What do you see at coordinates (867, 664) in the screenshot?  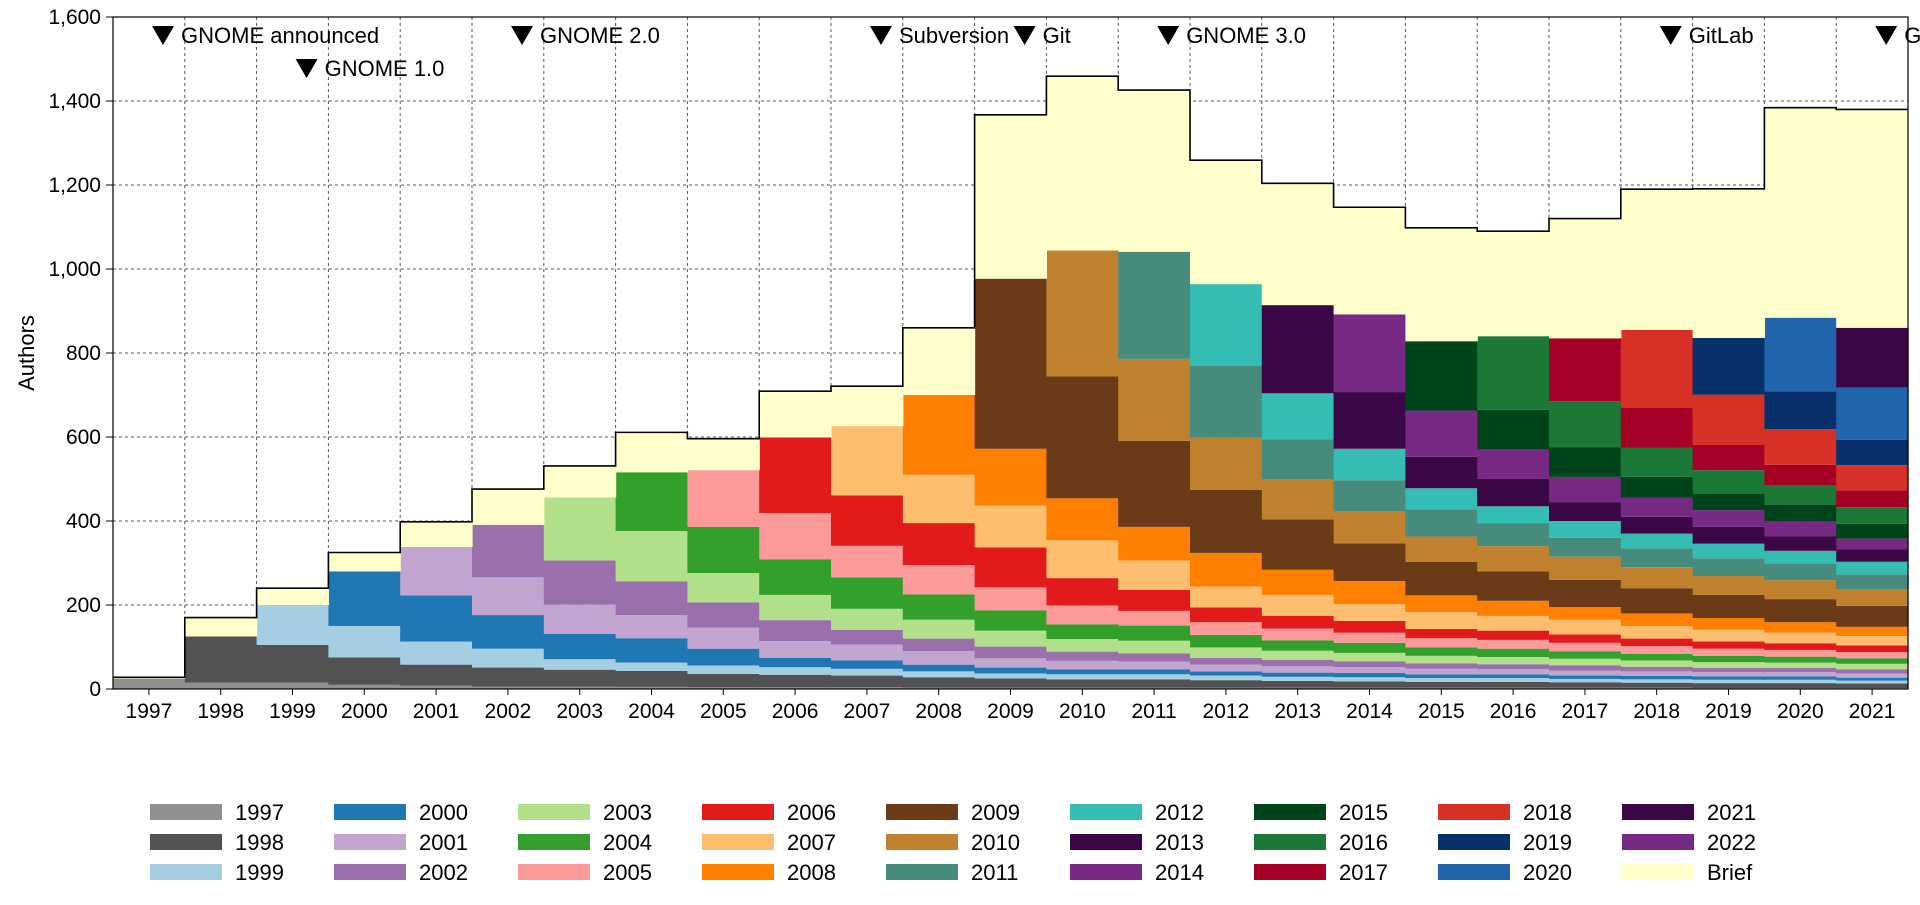 I see `bar-segment-2000-2007` at bounding box center [867, 664].